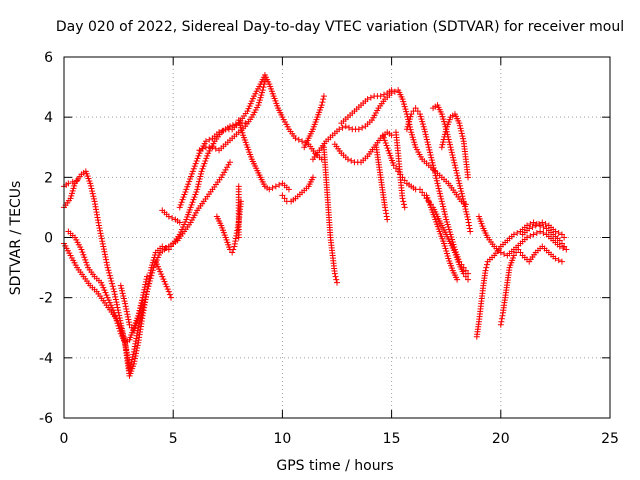 This screenshot has width=640, height=480. I want to click on y-axis-label: SDTVAR / TECUs, so click(16, 238).